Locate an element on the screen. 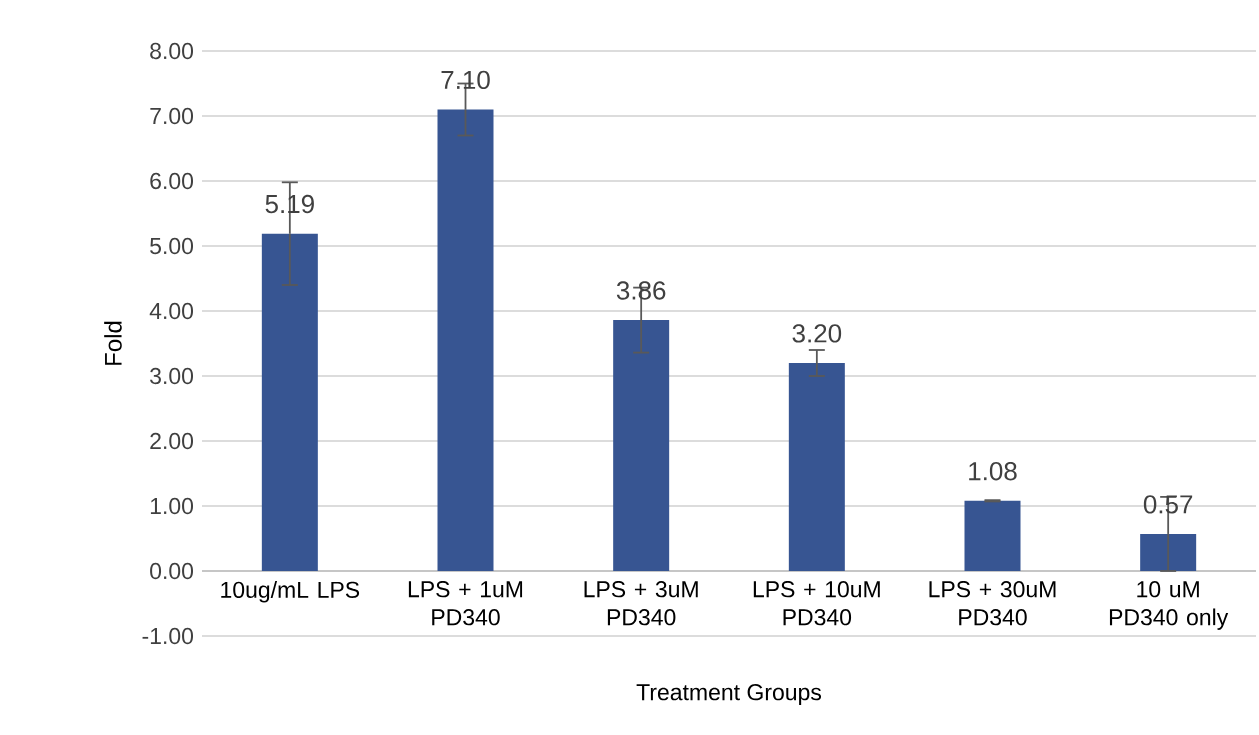 The width and height of the screenshot is (1259, 735). x-tick-label: 10ug/mL LPS is located at coordinates (290, 592).